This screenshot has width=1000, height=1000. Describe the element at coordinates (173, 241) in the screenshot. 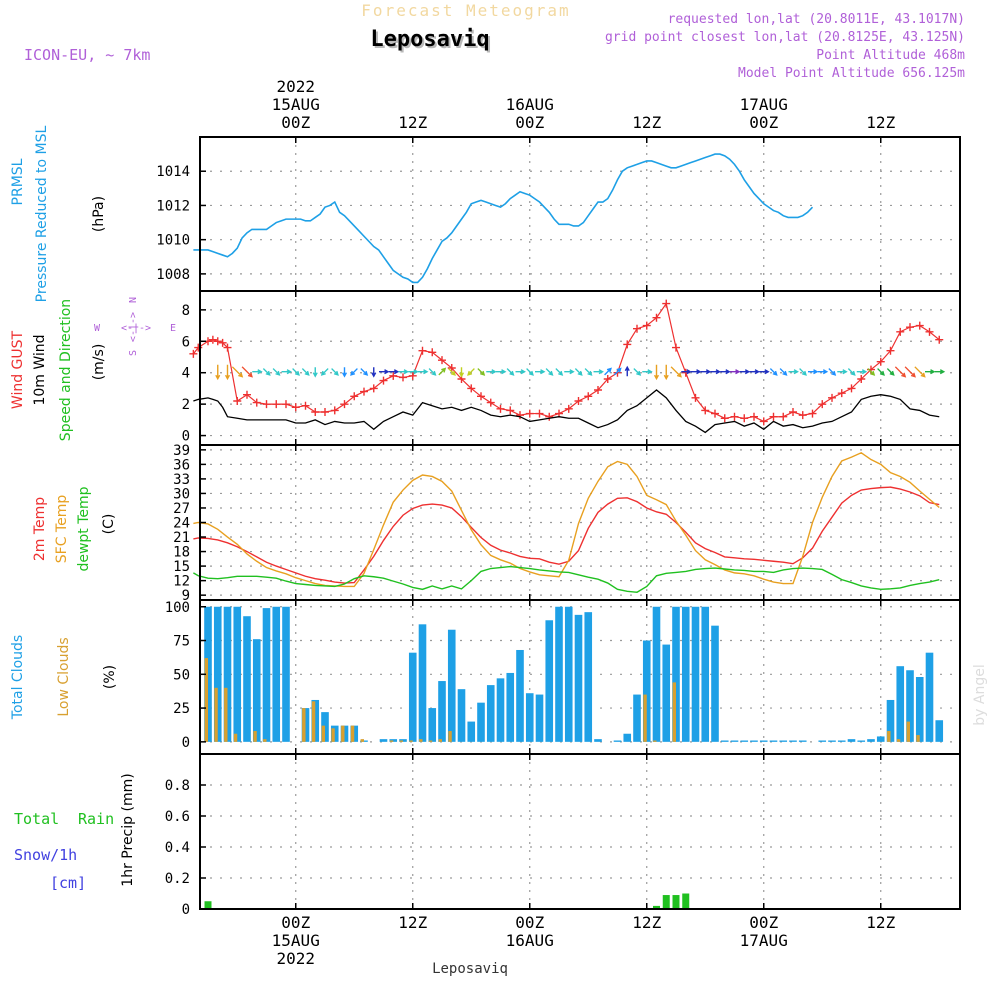

I see `y-tick-label: 1010` at that location.